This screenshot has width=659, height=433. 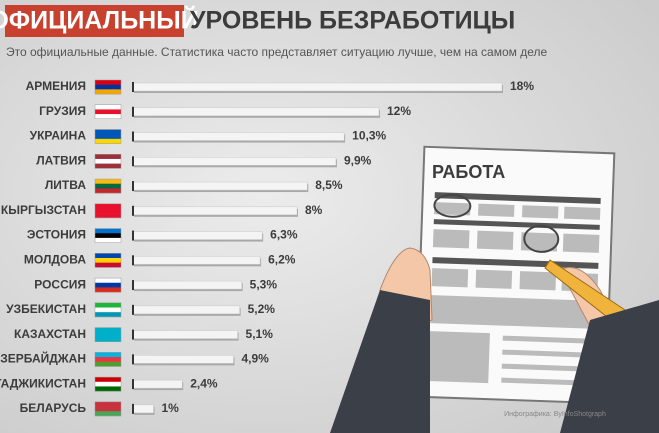 What do you see at coordinates (56, 235) in the screenshot?
I see `category-label: ЭСТОНИЯ` at bounding box center [56, 235].